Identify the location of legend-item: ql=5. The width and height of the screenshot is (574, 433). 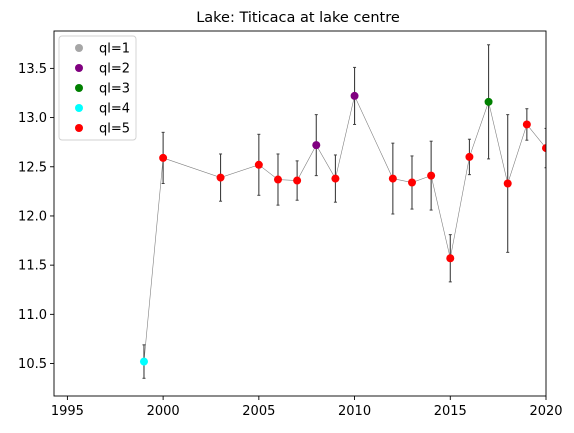
(102, 129).